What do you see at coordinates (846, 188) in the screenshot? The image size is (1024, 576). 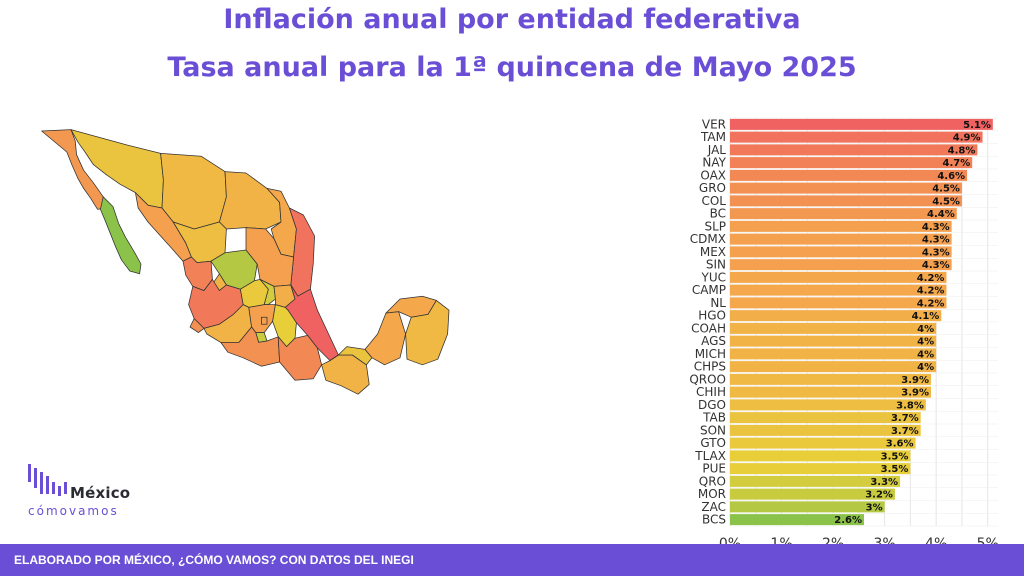 I see `bar-gro` at bounding box center [846, 188].